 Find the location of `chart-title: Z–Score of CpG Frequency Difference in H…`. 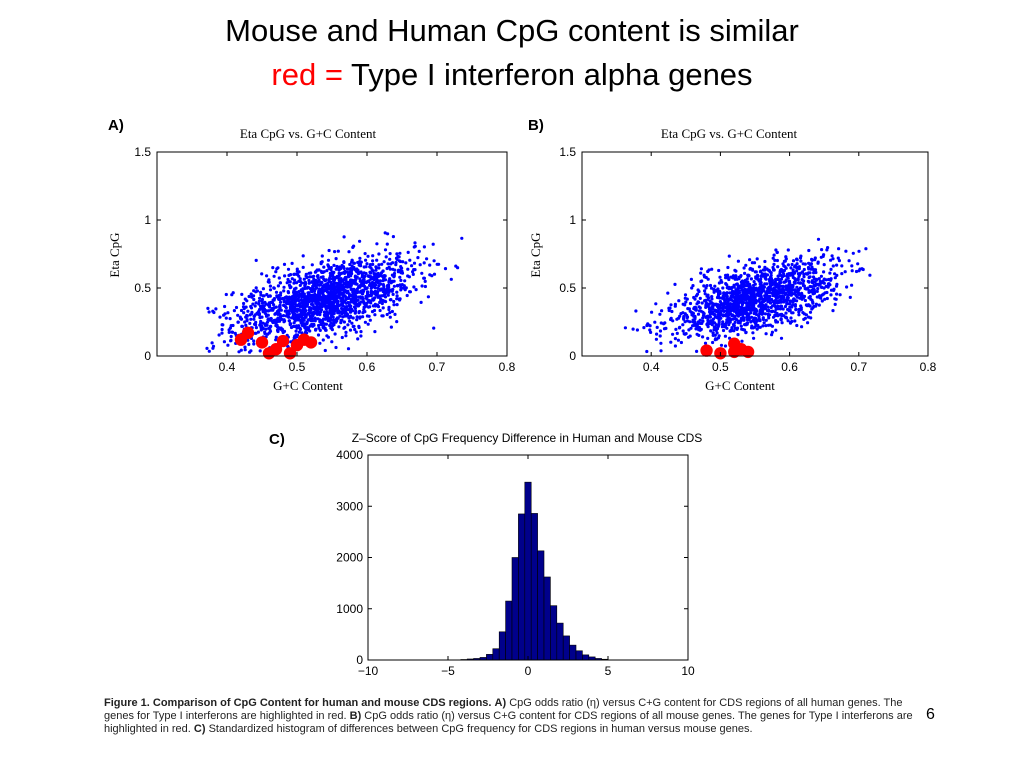

chart-title: Z–Score of CpG Frequency Difference in H… is located at coordinates (527, 438).